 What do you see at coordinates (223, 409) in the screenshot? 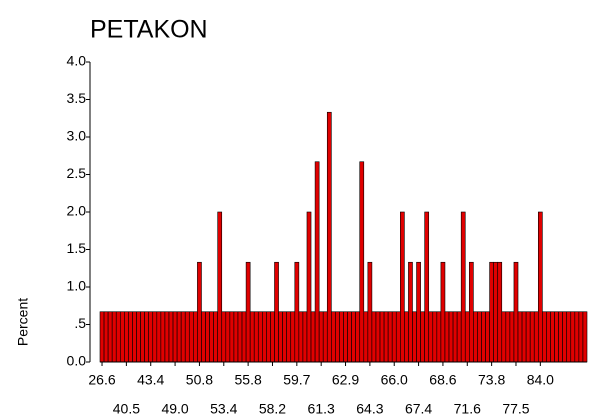
I see `x-tick-label: 53.4` at bounding box center [223, 409].